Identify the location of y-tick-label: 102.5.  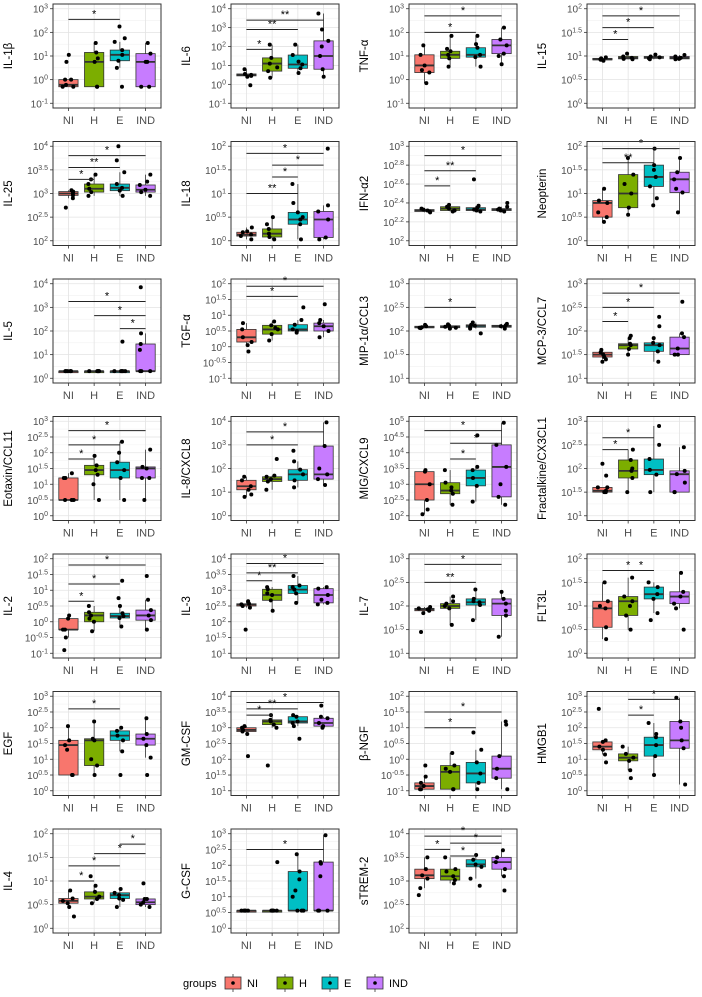
(215, 745).